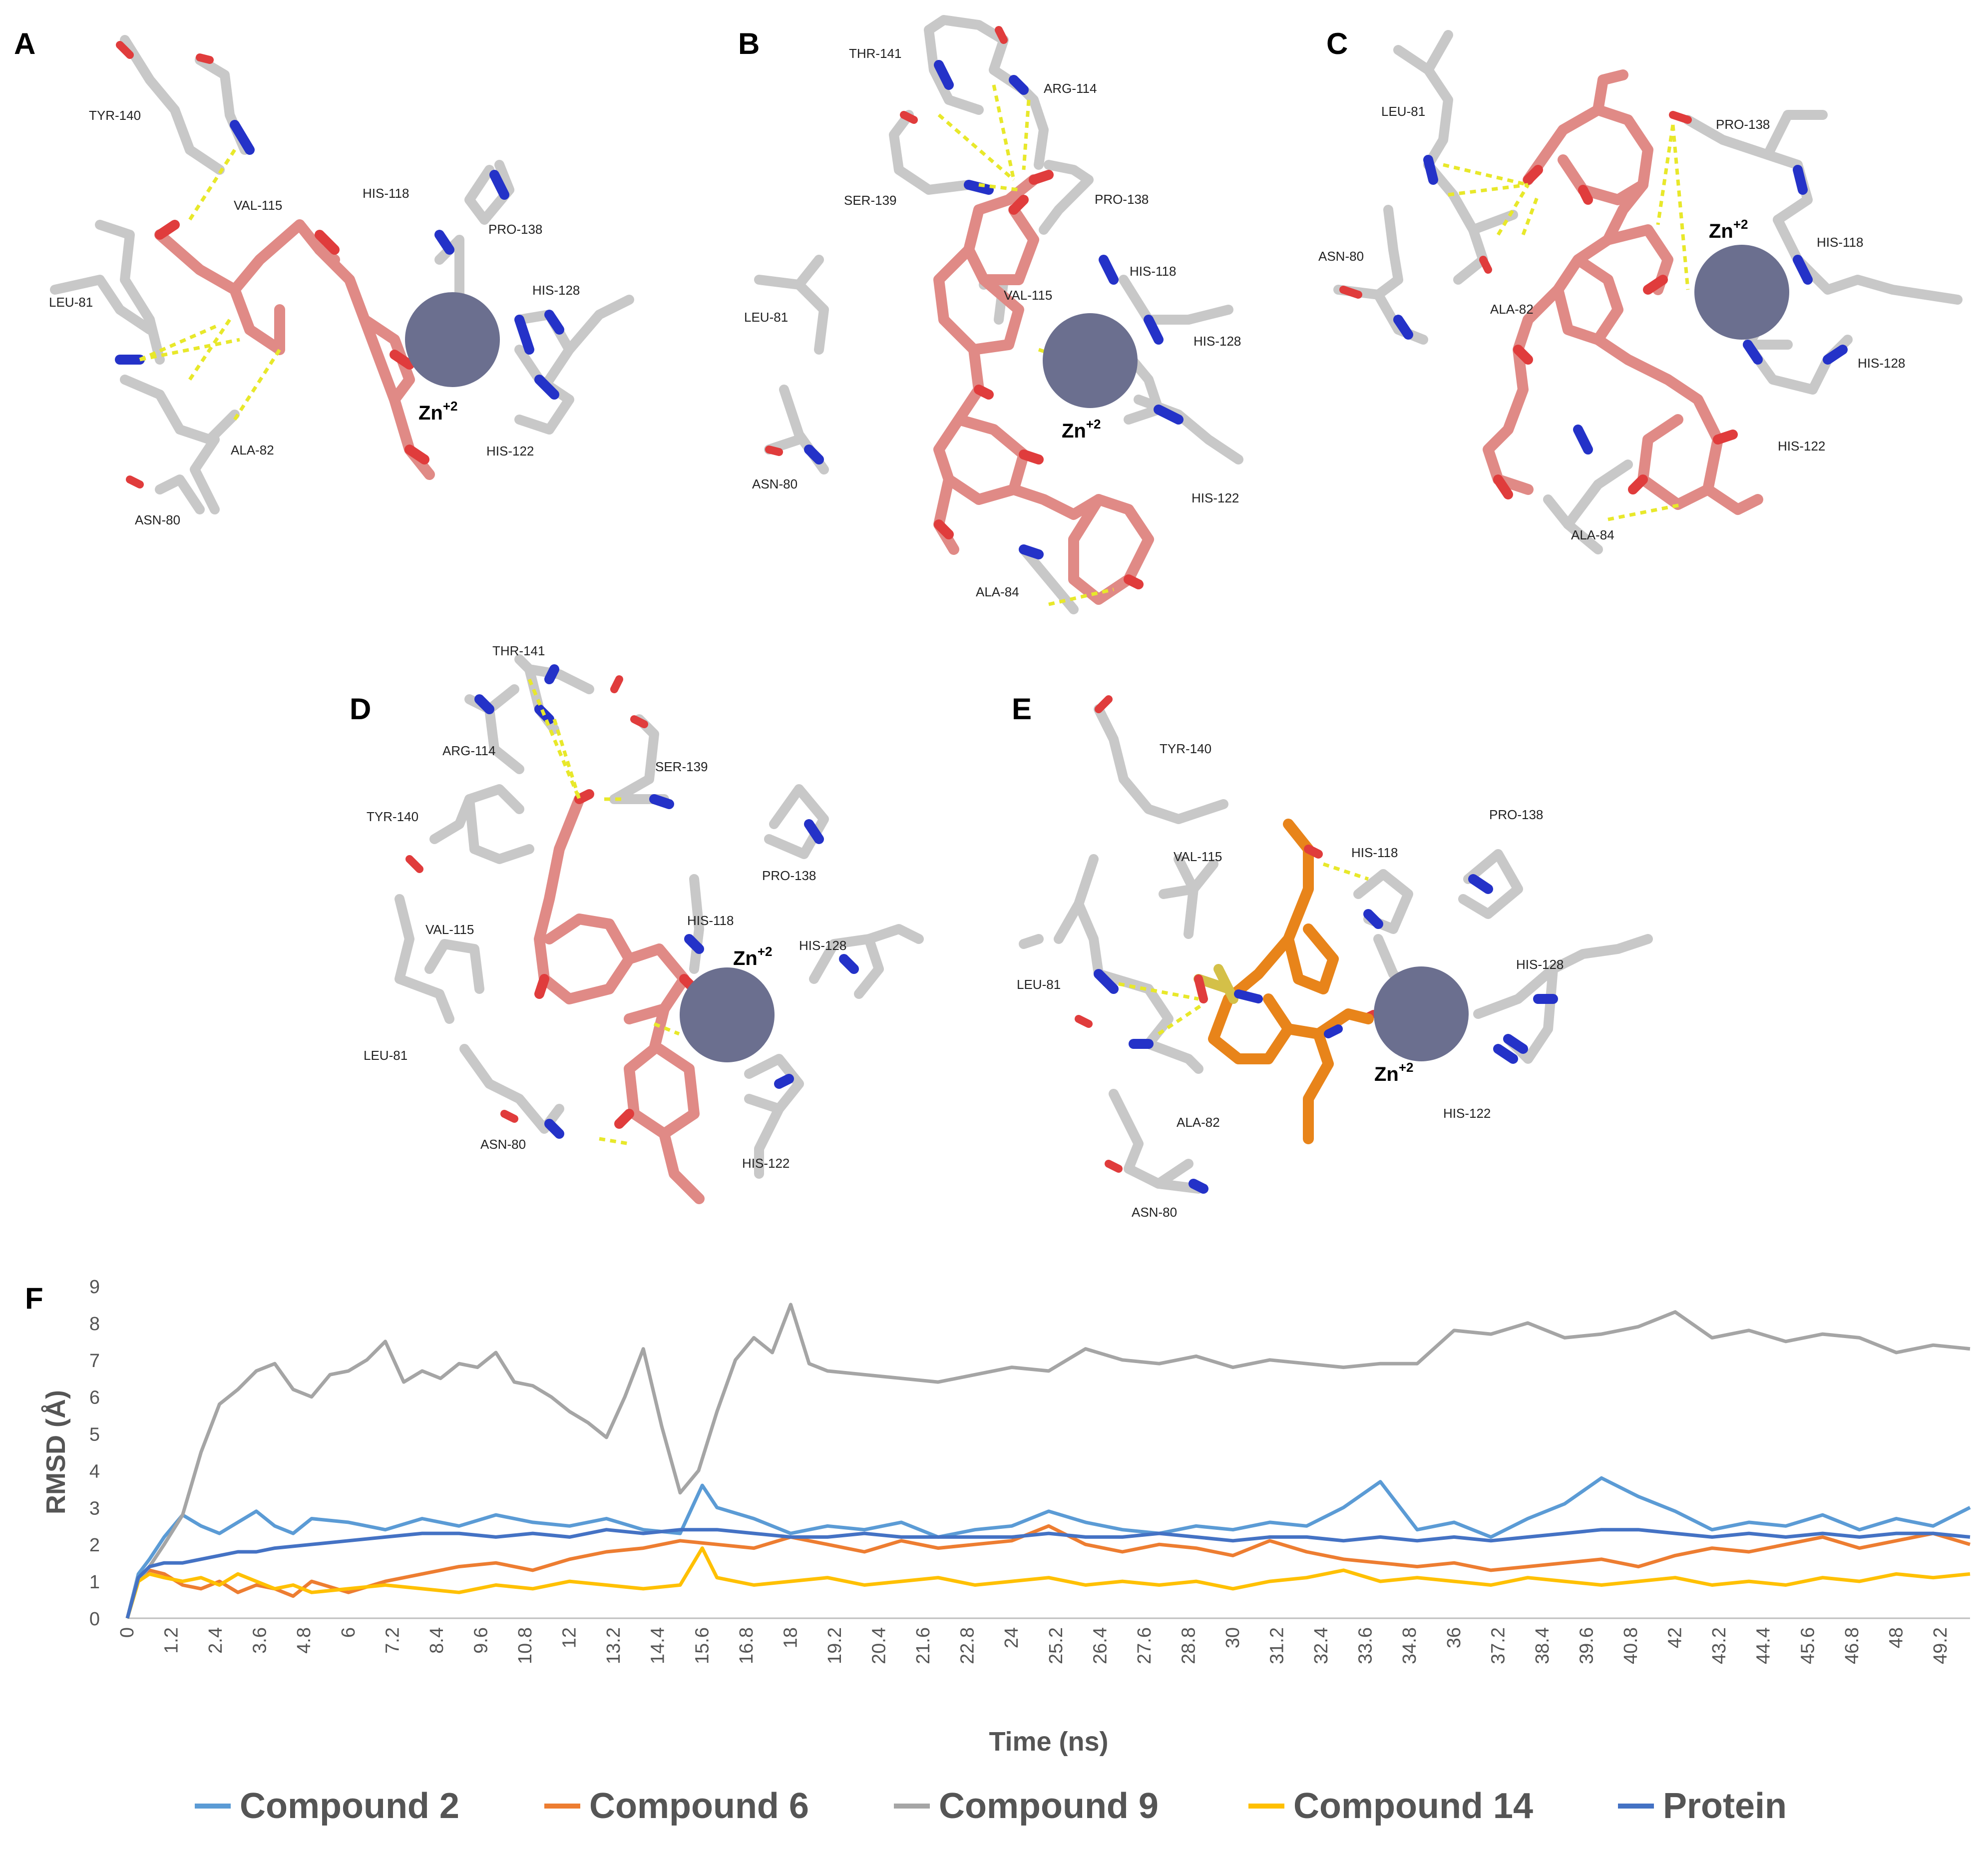  Describe the element at coordinates (637, 923) in the screenshot. I see `panel-d: D` at that location.